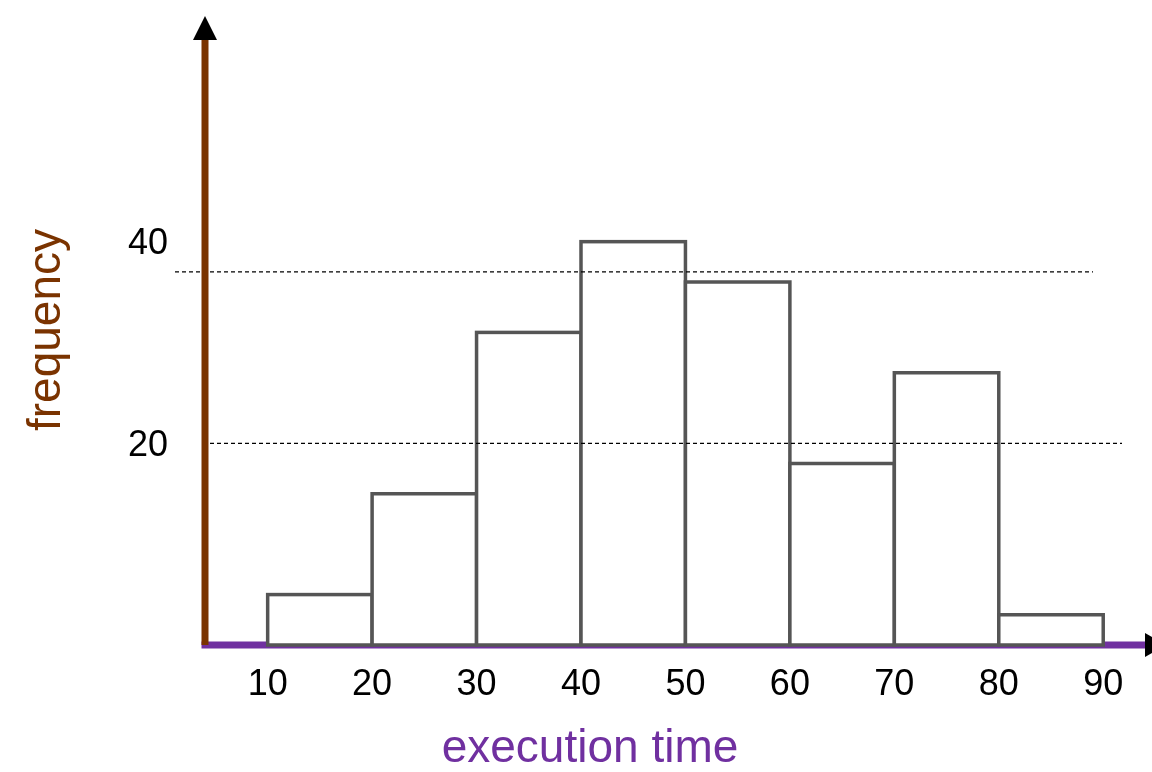 The width and height of the screenshot is (1152, 772). What do you see at coordinates (1103, 682) in the screenshot?
I see `x-tick-label: 90` at bounding box center [1103, 682].